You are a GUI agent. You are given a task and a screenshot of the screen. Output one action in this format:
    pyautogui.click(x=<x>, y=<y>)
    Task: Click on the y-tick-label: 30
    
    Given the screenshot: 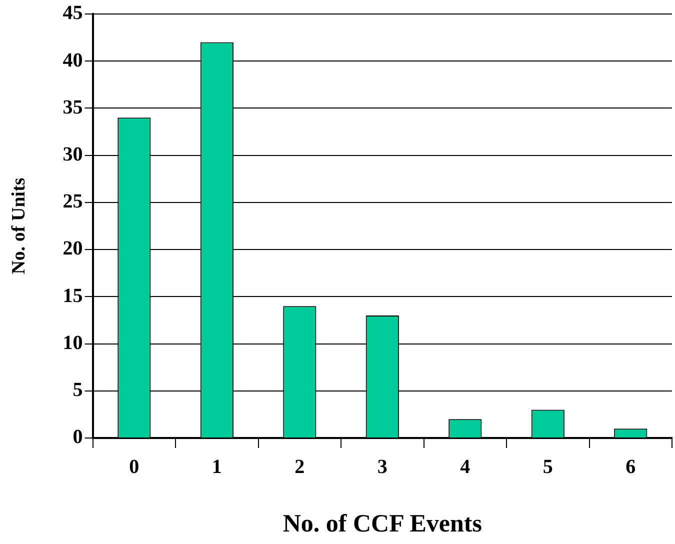 What is the action you would take?
    pyautogui.click(x=72, y=155)
    